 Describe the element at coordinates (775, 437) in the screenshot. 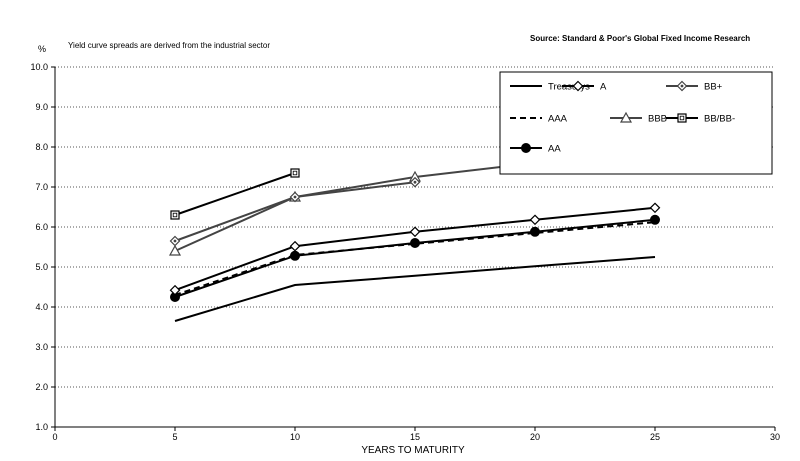

I see `x-tick-label: 30` at that location.